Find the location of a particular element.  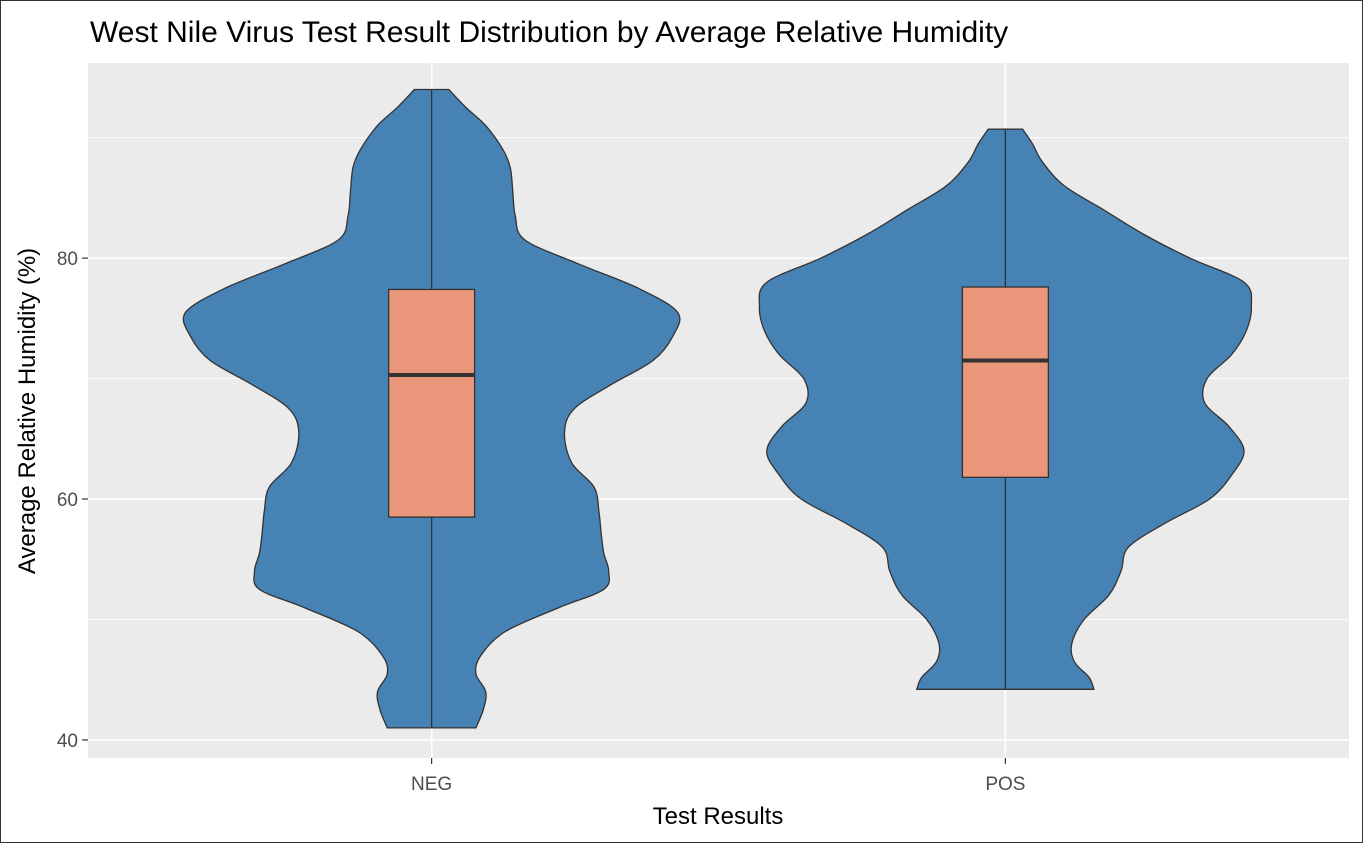

x-tick-label-pos: POS is located at coordinates (1005, 784).